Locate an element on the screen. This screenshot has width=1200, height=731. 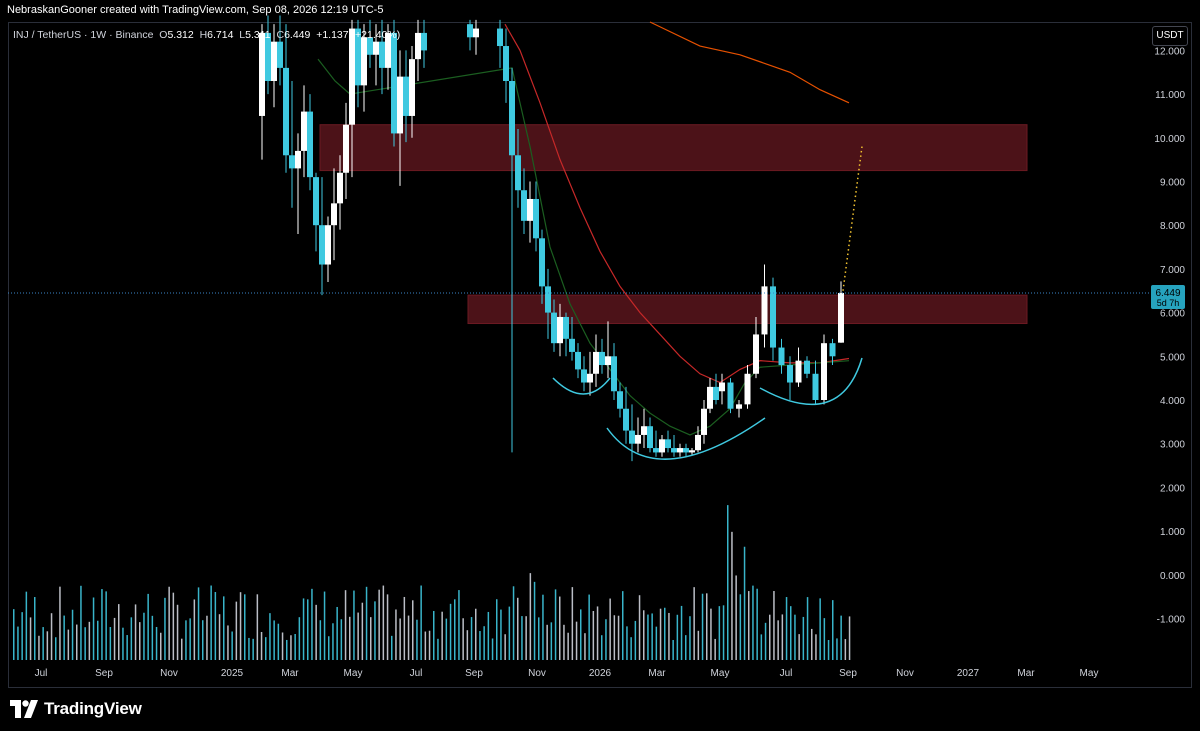
change-value: +1.137 (+21.40%) is located at coordinates (358, 35).